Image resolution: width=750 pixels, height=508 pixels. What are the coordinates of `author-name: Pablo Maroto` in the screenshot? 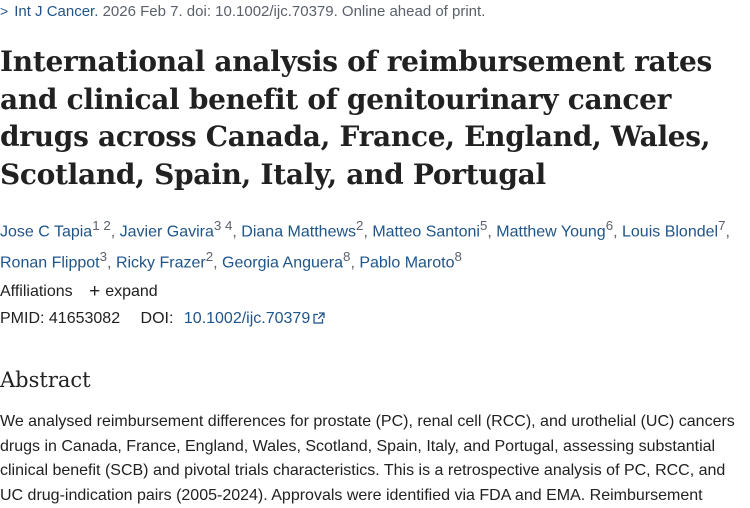 It's located at (407, 263).